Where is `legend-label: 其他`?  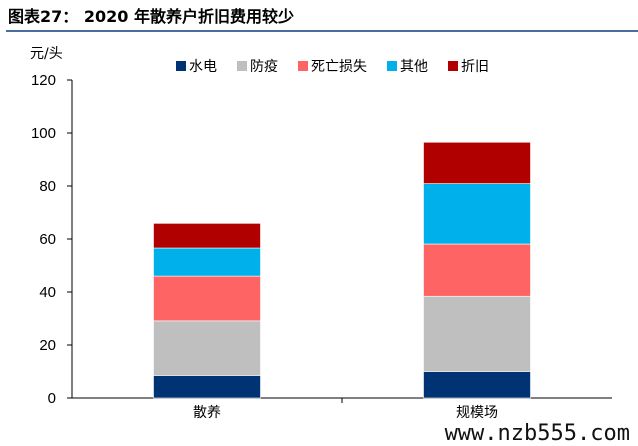 legend-label: 其他 is located at coordinates (414, 67).